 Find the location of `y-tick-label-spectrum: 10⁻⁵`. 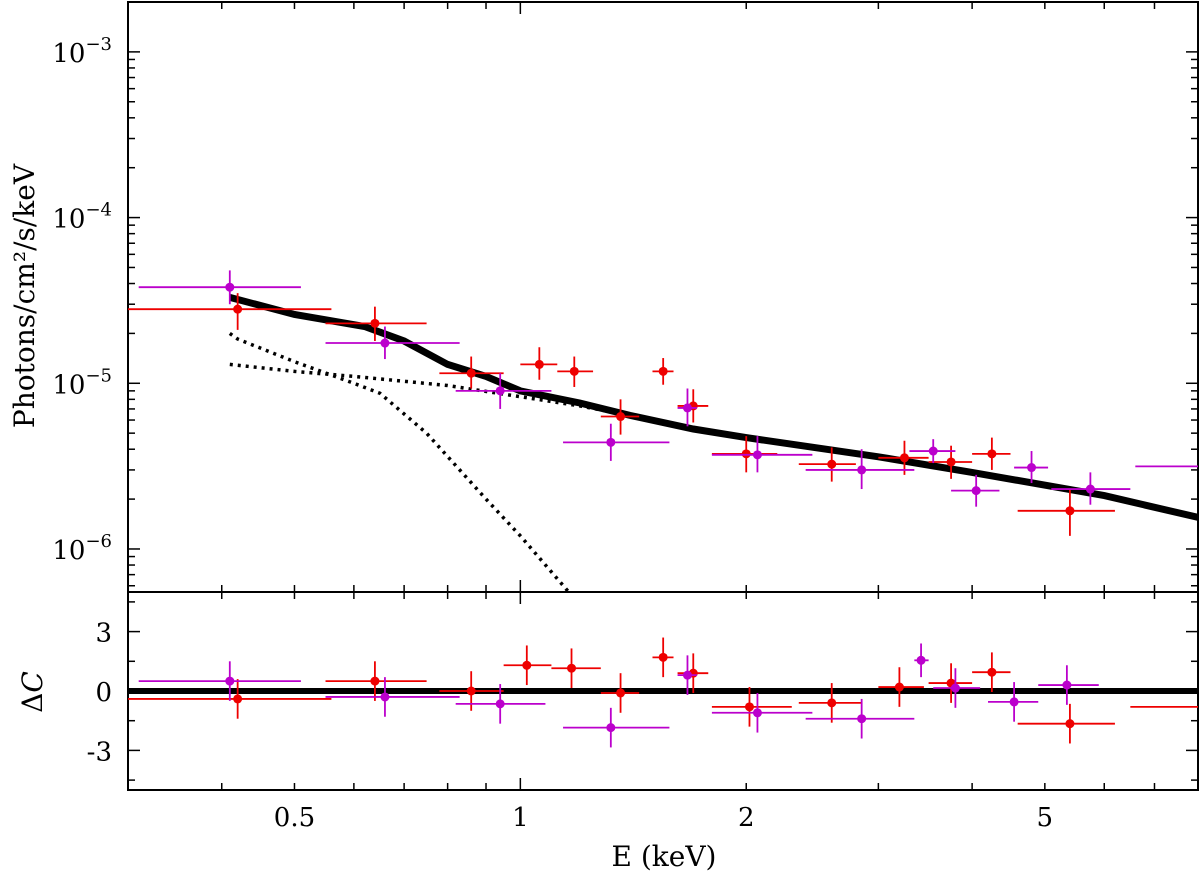

y-tick-label-spectrum: 10⁻⁵ is located at coordinates (82, 382).